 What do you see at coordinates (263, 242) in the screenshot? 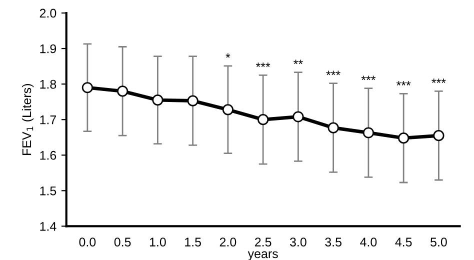
I see `x-tick-label: 2.5` at bounding box center [263, 242].